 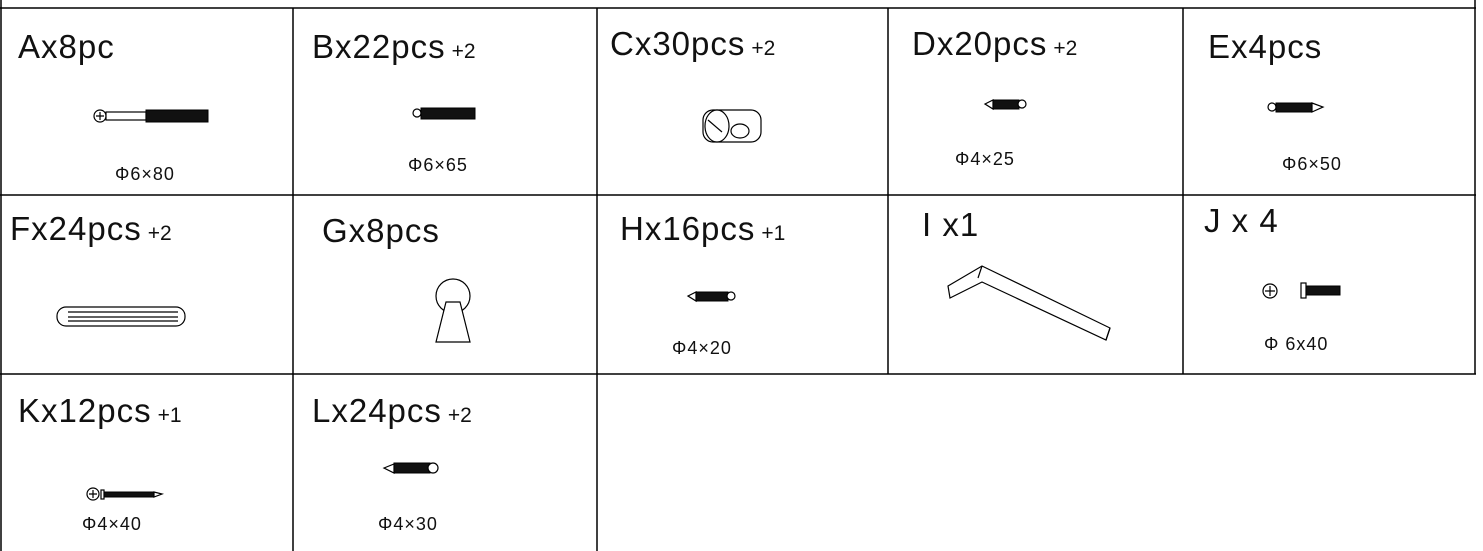 I want to click on icon-bolt-b, so click(x=444, y=113).